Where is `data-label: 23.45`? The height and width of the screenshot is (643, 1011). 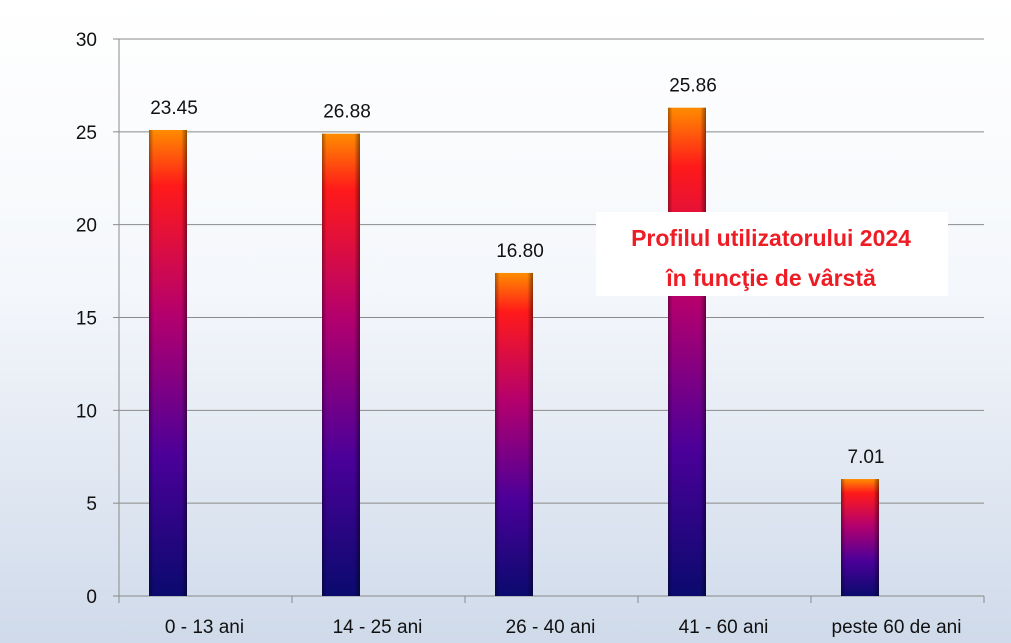
data-label: 23.45 is located at coordinates (174, 108).